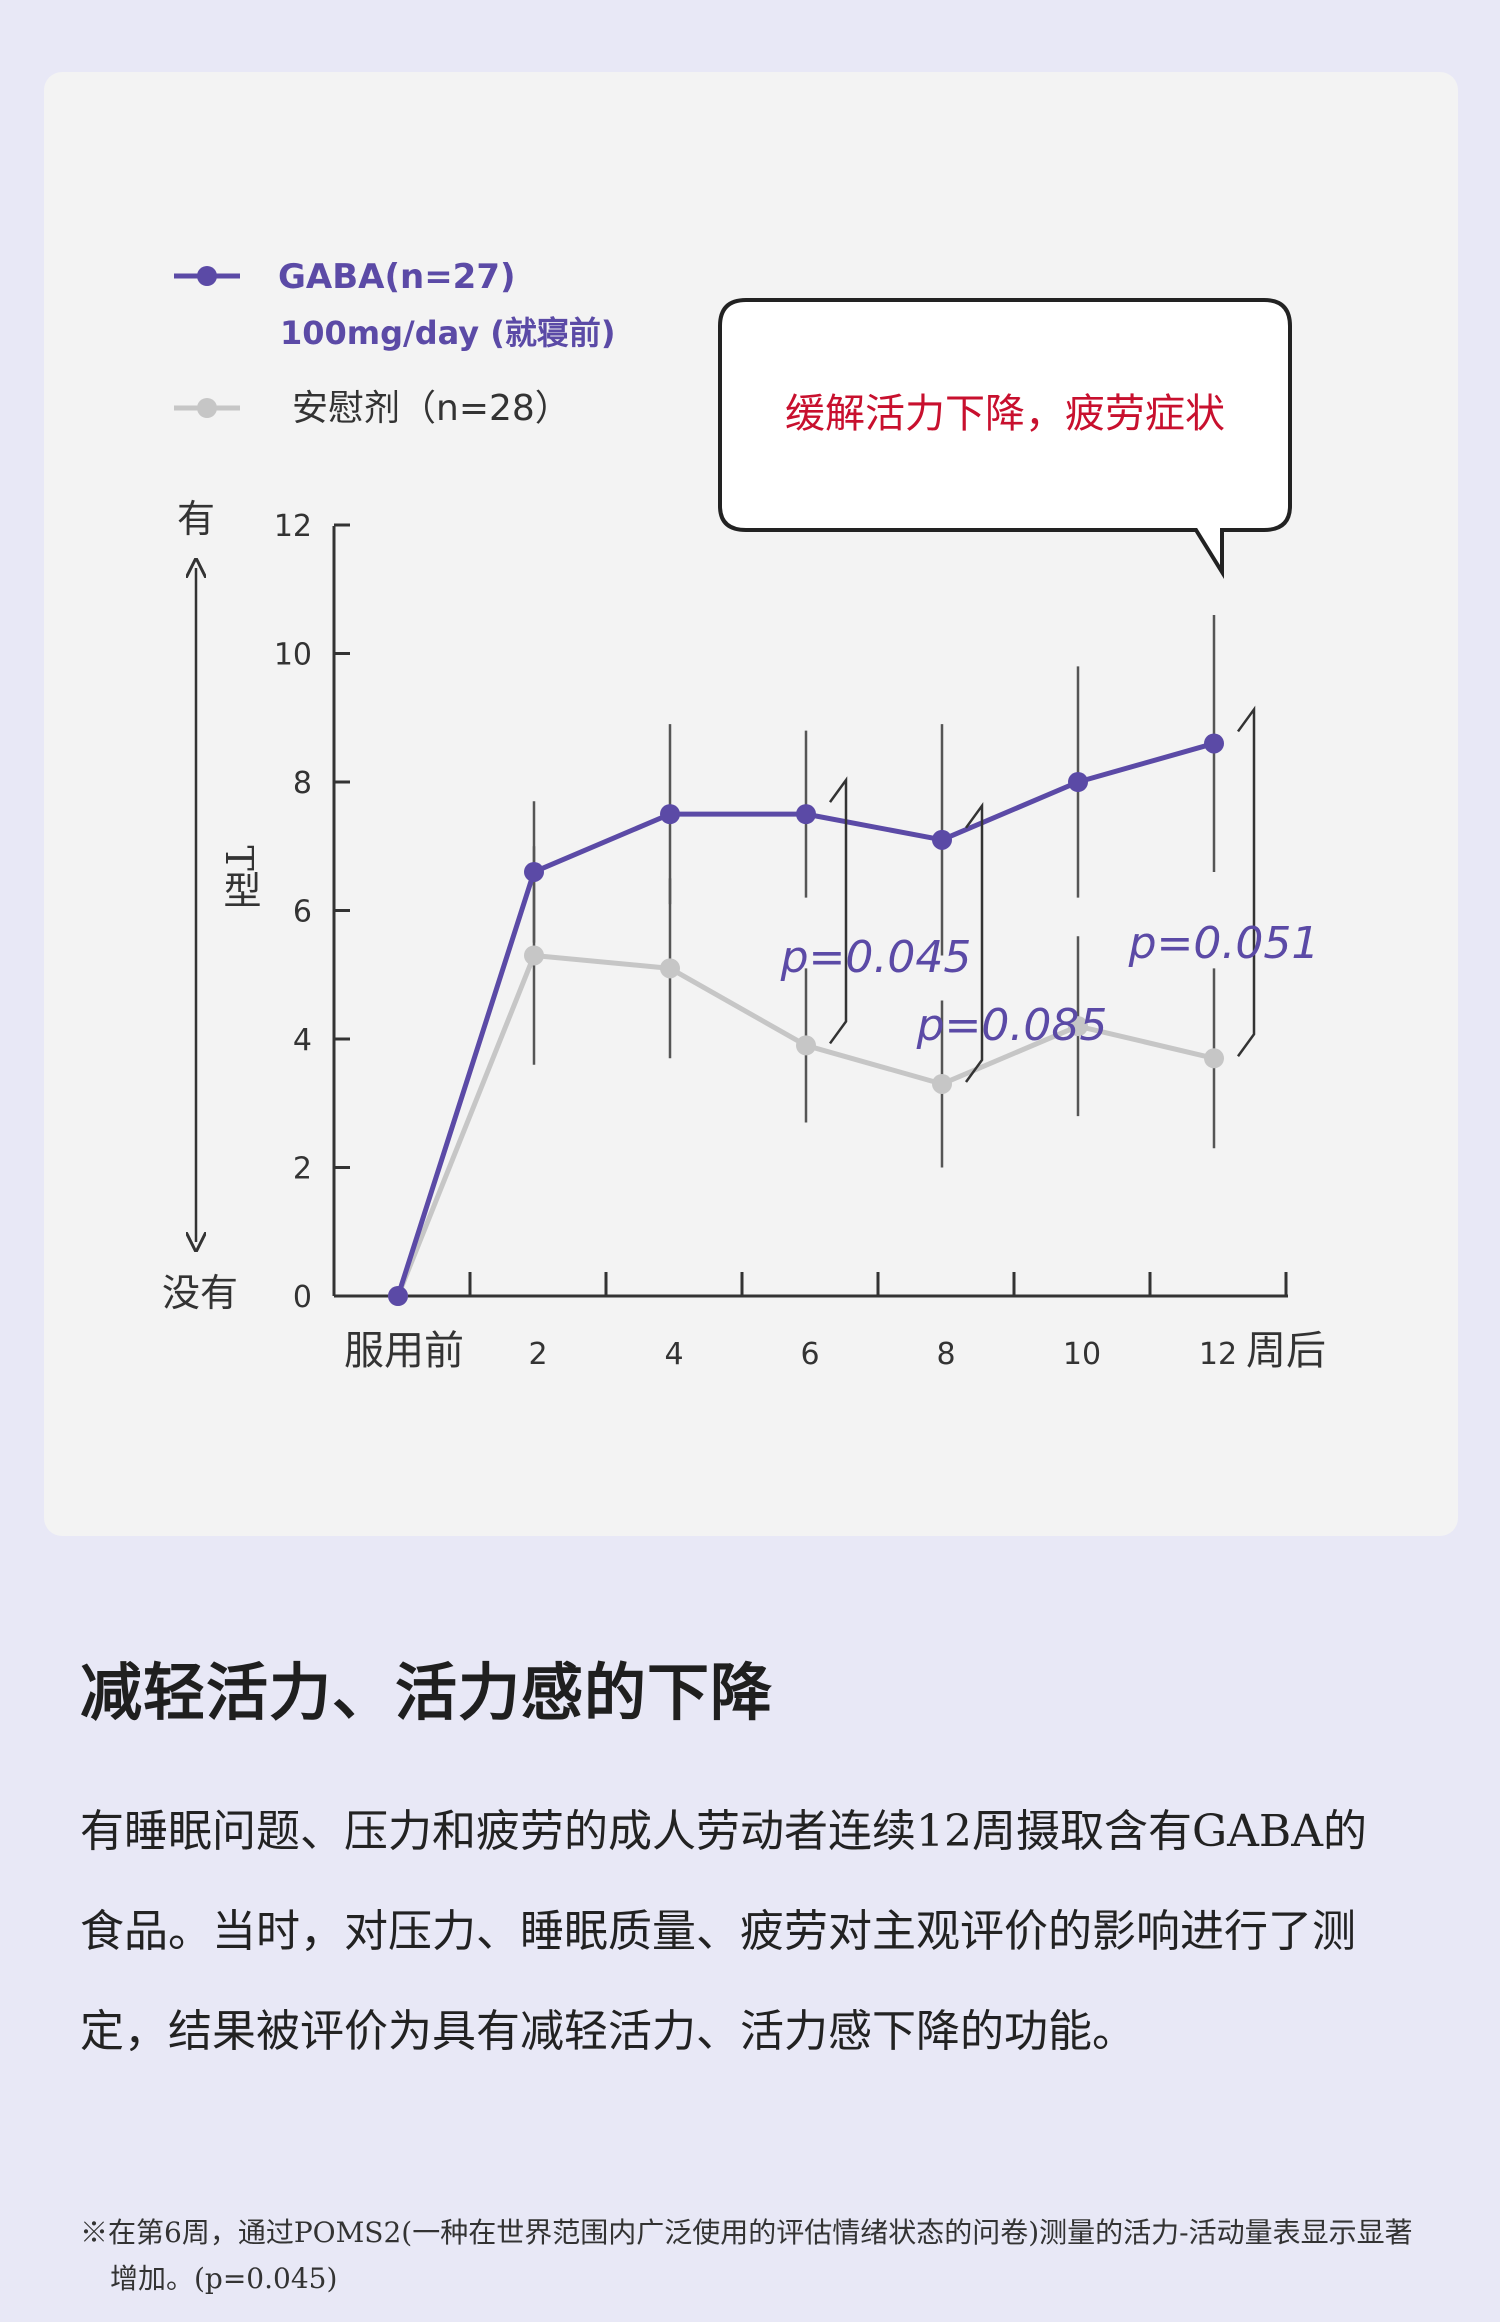 The image size is (1500, 2322). What do you see at coordinates (1218, 1354) in the screenshot?
I see `x-tick-label: 12` at bounding box center [1218, 1354].